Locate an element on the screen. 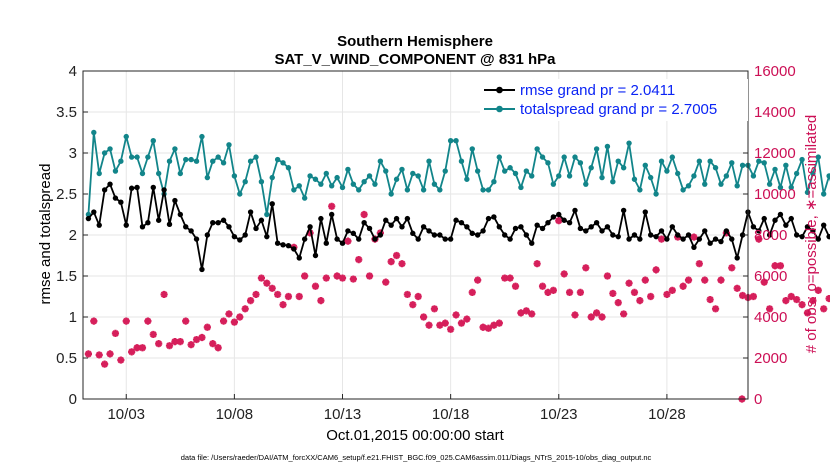 The width and height of the screenshot is (830, 470). y-right-tick-label: 14000 is located at coordinates (775, 112).